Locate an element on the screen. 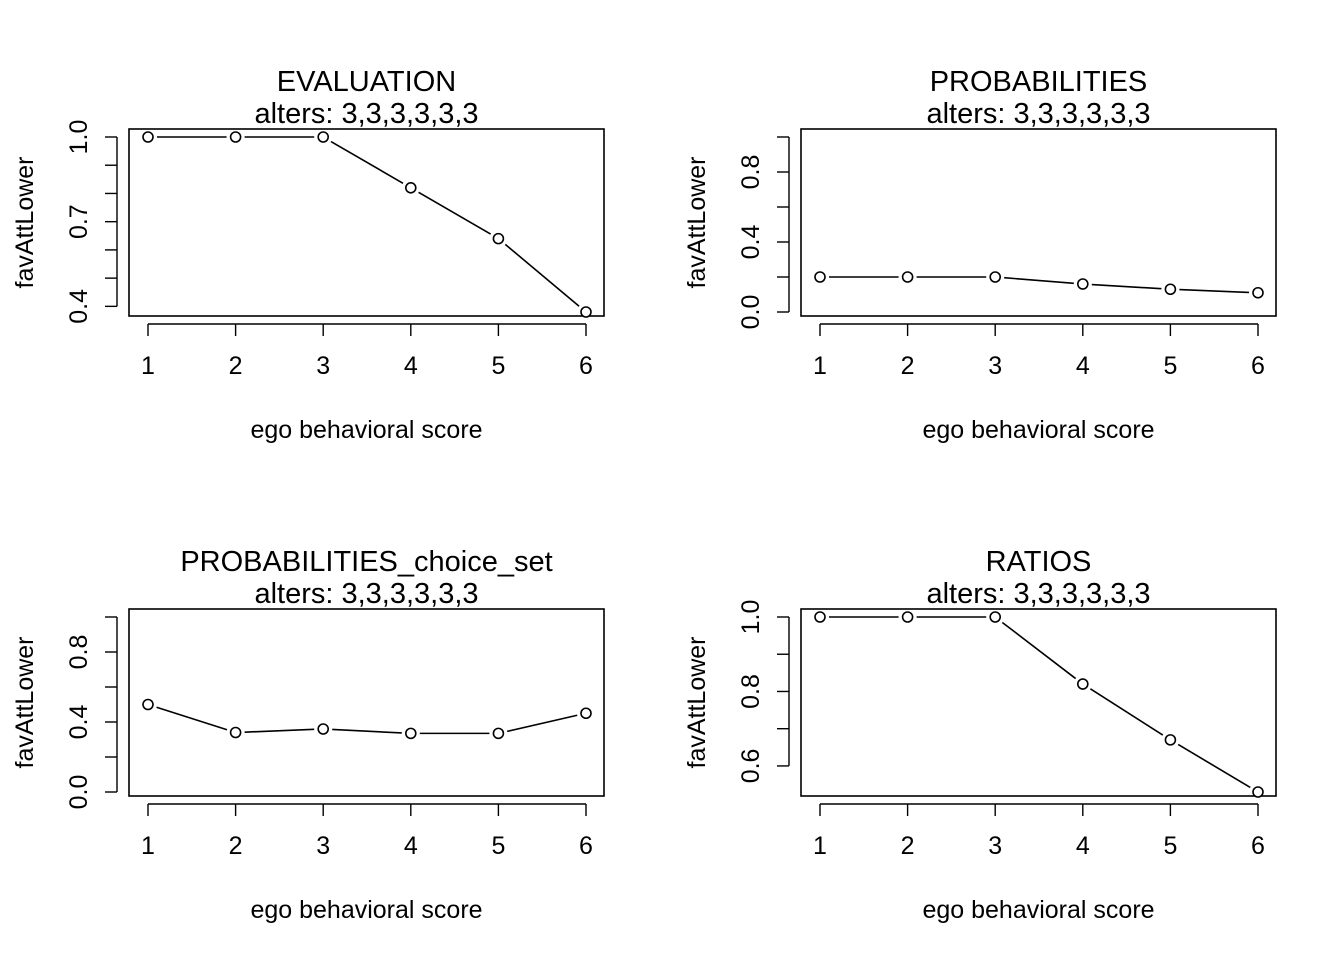  chart-title: EVALUATION is located at coordinates (366, 82).